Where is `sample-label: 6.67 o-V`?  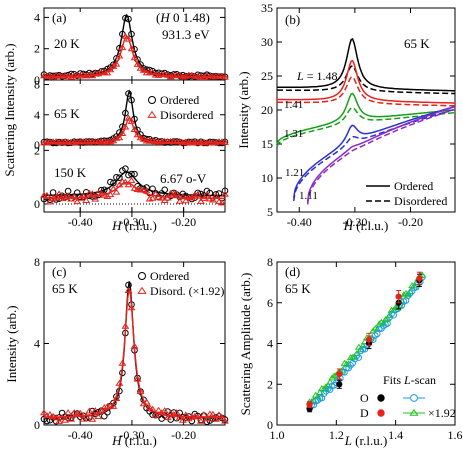
sample-label: 6.67 o-V is located at coordinates (183, 178).